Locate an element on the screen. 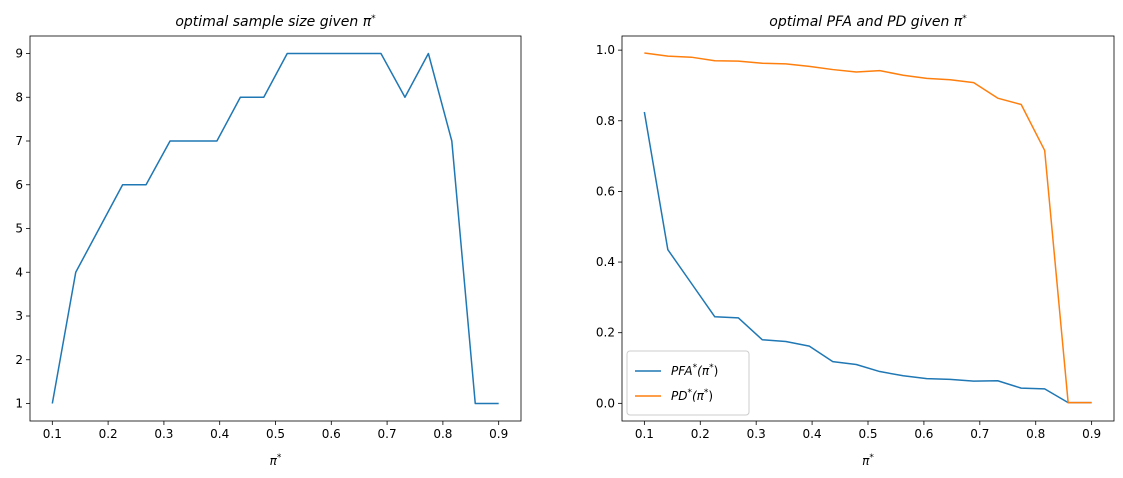 Image resolution: width=1123 pixels, height=478 pixels. chart-title: optimal PFA and PD given π*​ is located at coordinates (868, 22).